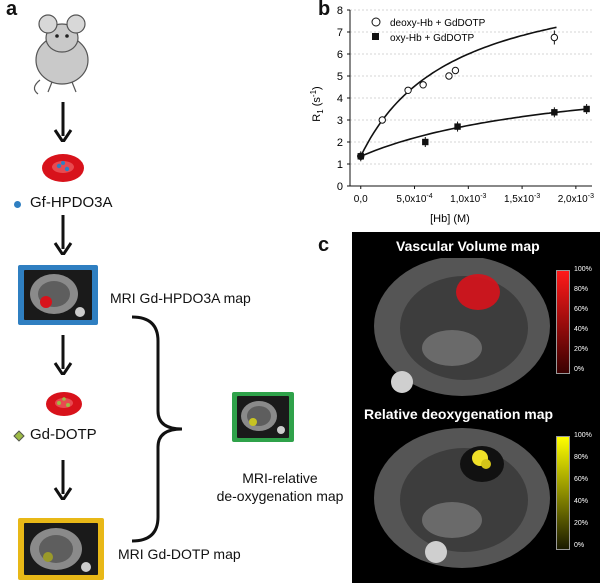  What do you see at coordinates (563, 322) in the screenshot?
I see `vascular-colorbar` at bounding box center [563, 322].